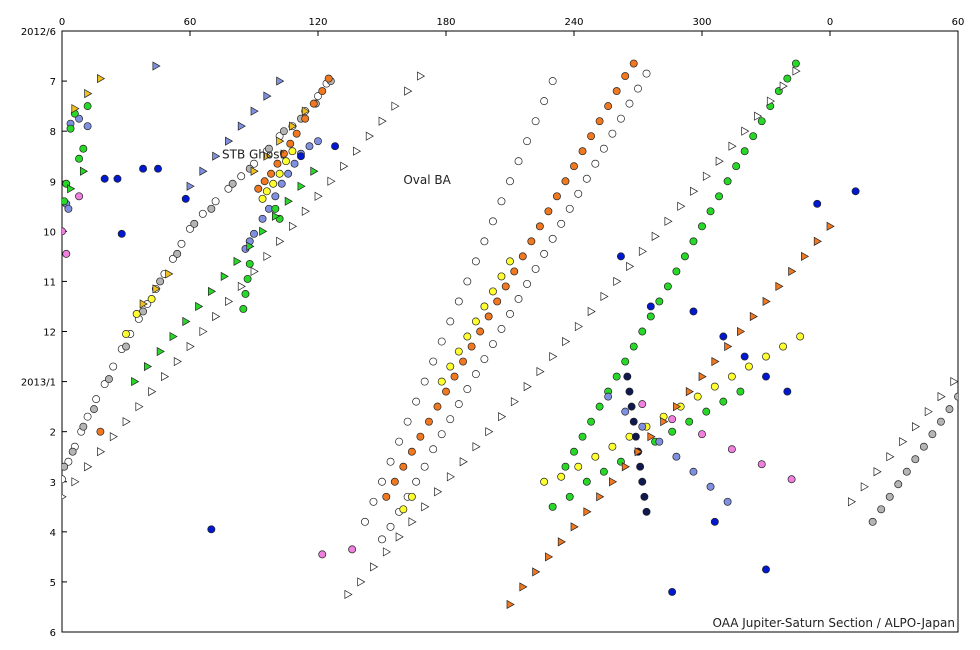 Image resolution: width=980 pixels, height=650 pixels. I want to click on x-tick-label: 180, so click(445, 22).